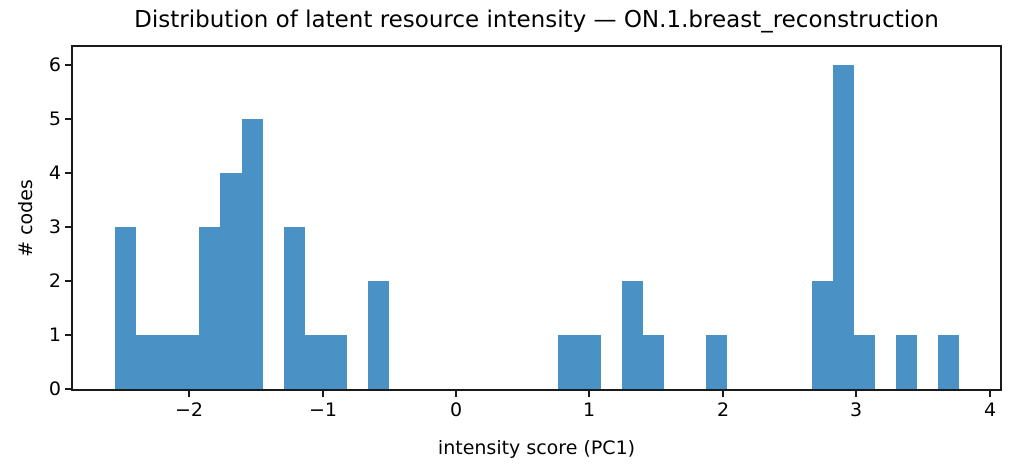 This screenshot has width=1016, height=470. I want to click on y-tick-label: 4, so click(54, 173).